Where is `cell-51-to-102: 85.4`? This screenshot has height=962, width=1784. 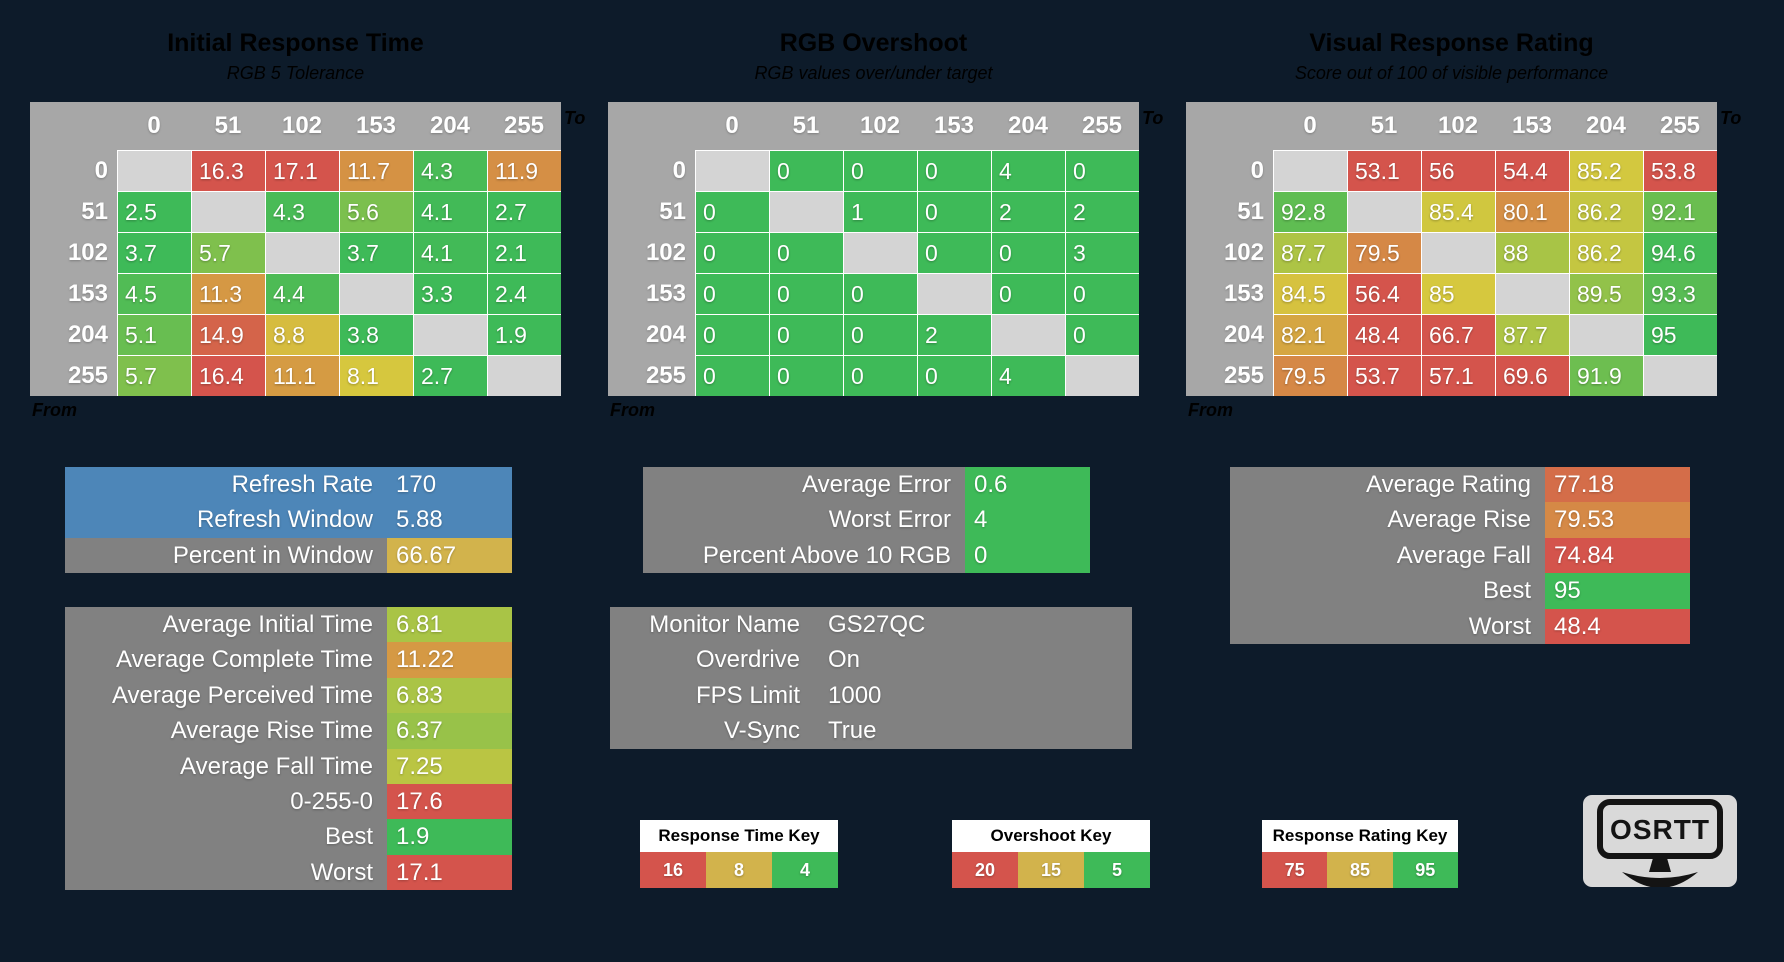
cell-51-to-102: 85.4 is located at coordinates (1458, 212).